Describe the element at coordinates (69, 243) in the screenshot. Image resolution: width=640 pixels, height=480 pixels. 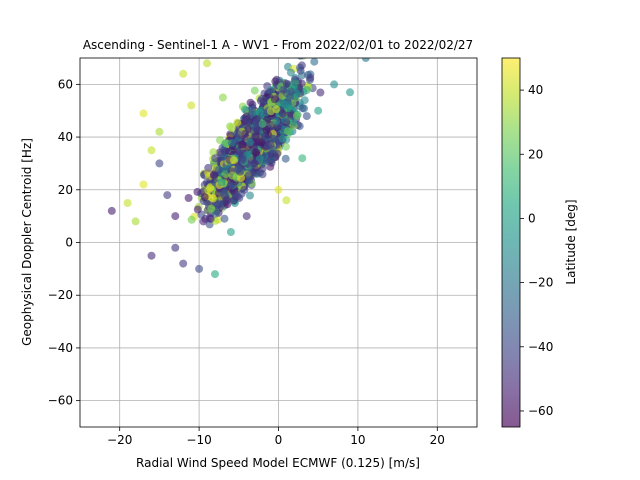
I see `y-tick-label: 0` at that location.